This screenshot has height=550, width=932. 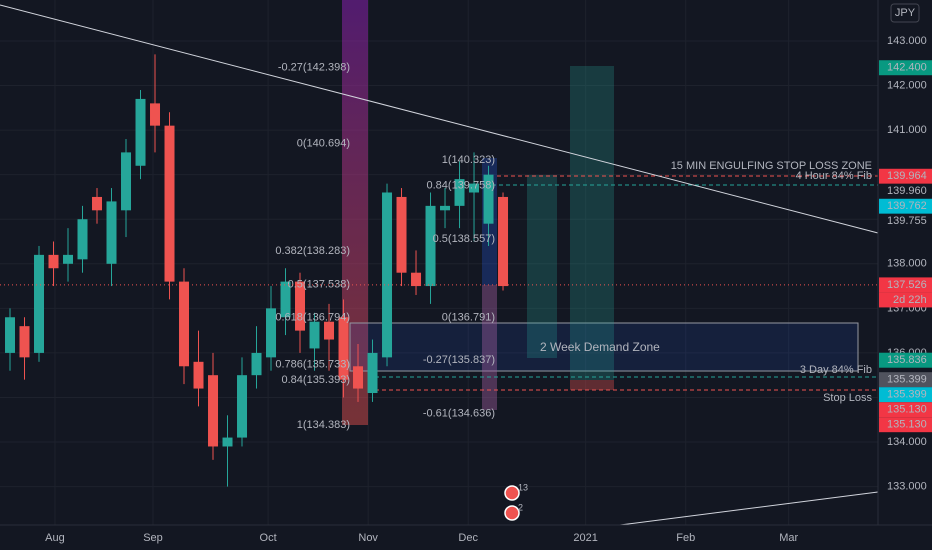 What do you see at coordinates (600, 347) in the screenshot?
I see `zone-label: 2 Week Demand Zone` at bounding box center [600, 347].